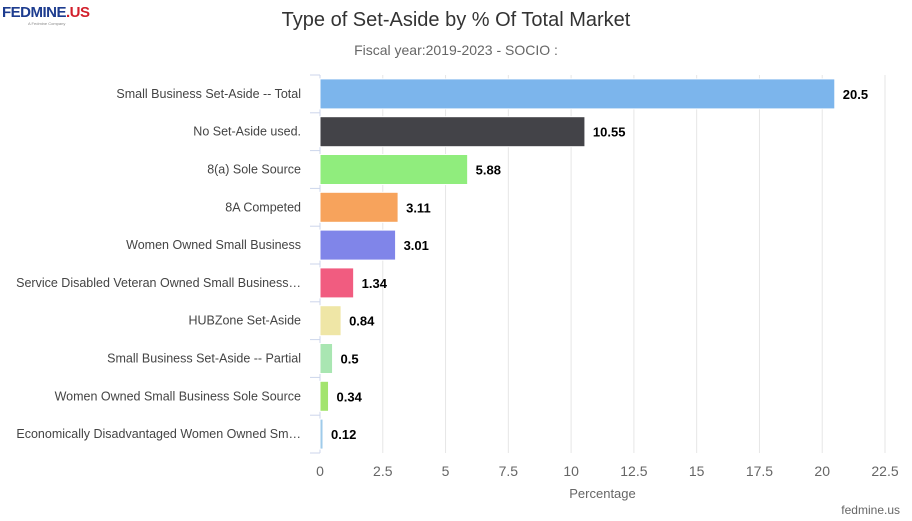 The height and width of the screenshot is (521, 912). Describe the element at coordinates (822, 471) in the screenshot. I see `x-tick-label: 20` at that location.